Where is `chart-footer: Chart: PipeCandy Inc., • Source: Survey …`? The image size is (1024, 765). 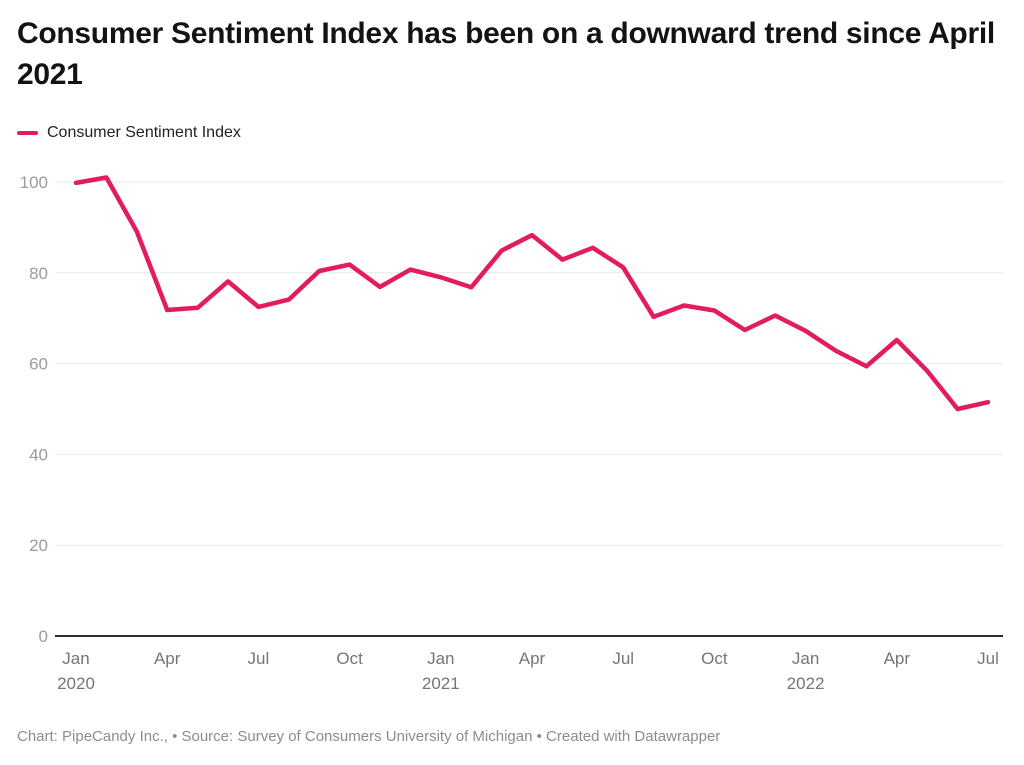
chart-footer: Chart: PipeCandy Inc., • Source: Survey … is located at coordinates (369, 736).